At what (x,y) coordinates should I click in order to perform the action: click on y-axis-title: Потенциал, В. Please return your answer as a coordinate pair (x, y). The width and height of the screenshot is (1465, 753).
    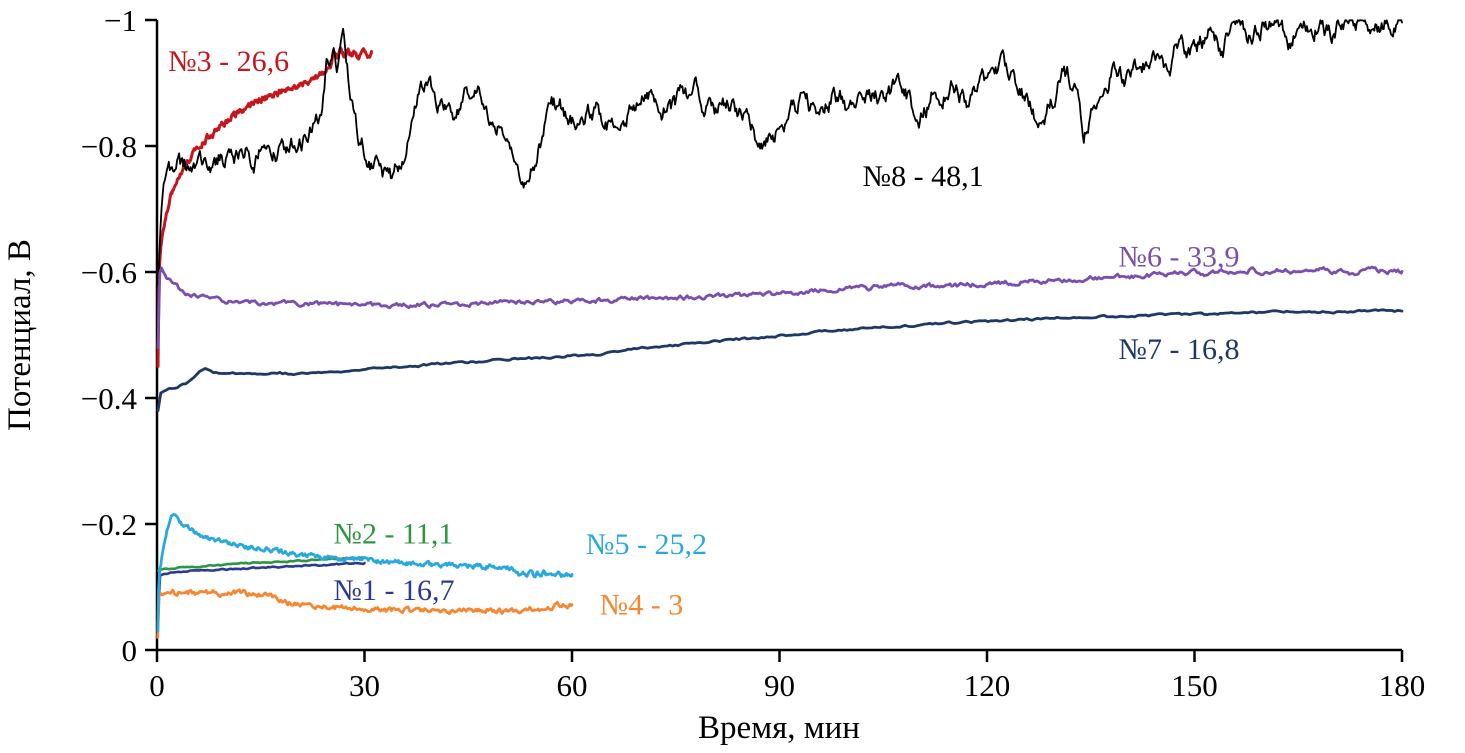
    Looking at the image, I should click on (20, 335).